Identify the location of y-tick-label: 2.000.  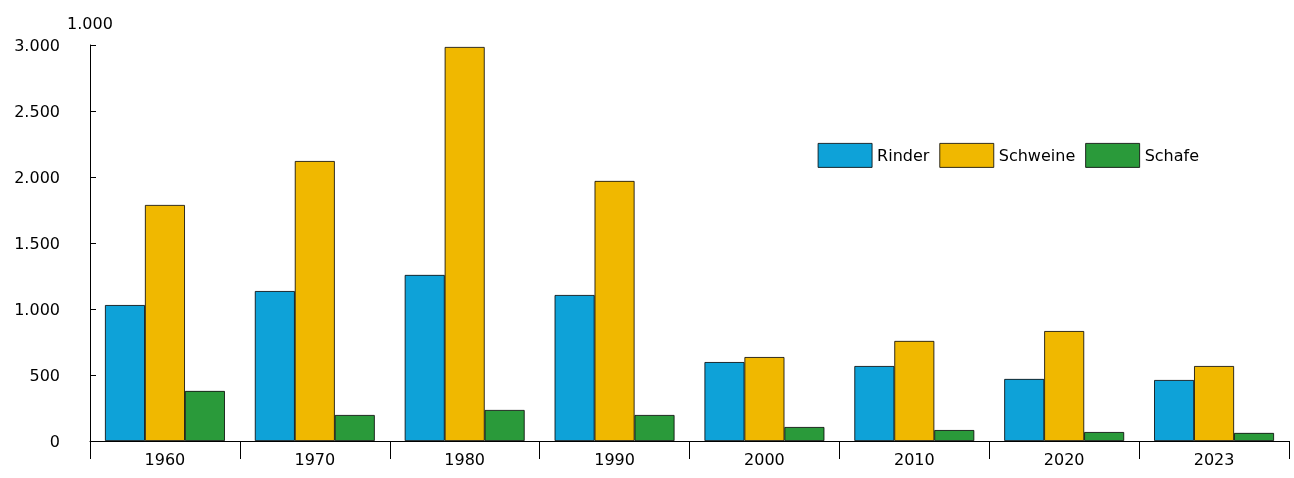
(37, 177).